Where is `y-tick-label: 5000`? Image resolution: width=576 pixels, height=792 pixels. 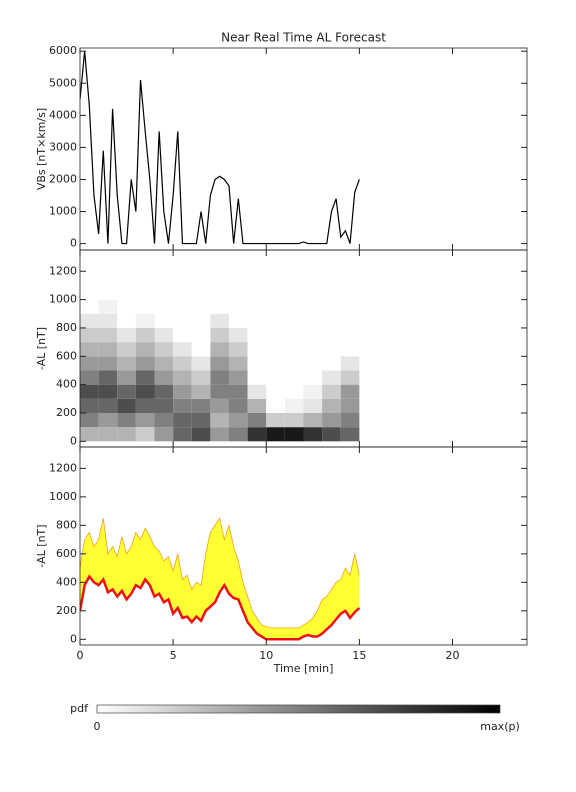 y-tick-label: 5000 is located at coordinates (63, 82).